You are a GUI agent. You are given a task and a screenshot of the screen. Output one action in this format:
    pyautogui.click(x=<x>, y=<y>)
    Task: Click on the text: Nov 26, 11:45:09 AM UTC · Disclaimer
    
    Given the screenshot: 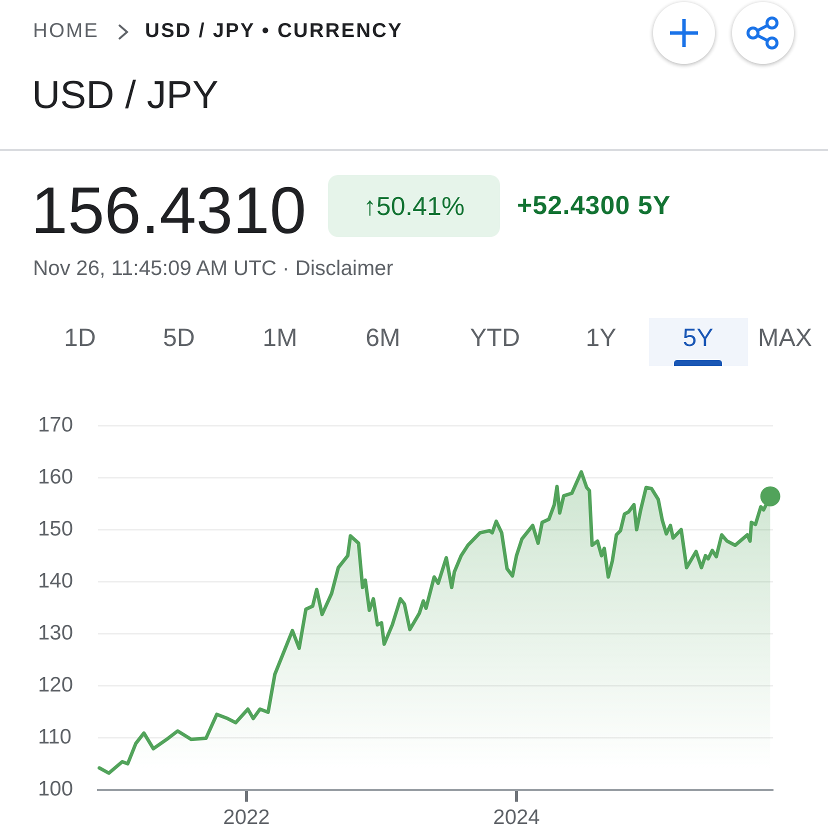 What is the action you would take?
    pyautogui.click(x=213, y=269)
    